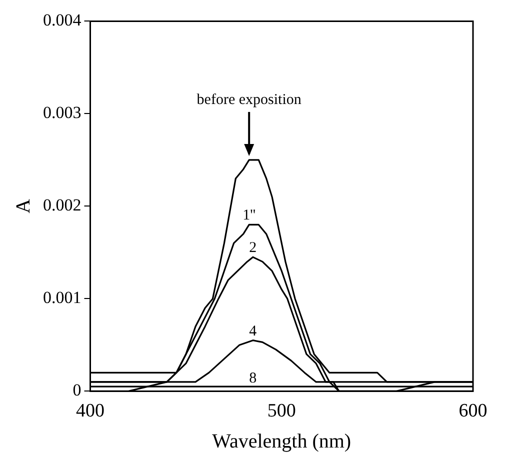  Describe the element at coordinates (473, 411) in the screenshot. I see `x-tick-label: 600` at that location.